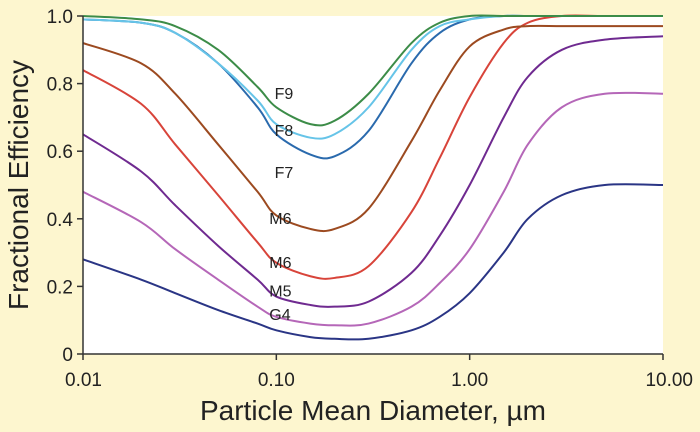 Image resolution: width=700 pixels, height=432 pixels. Describe the element at coordinates (18, 185) in the screenshot. I see `y-axis-title: Fractional Efficiency` at that location.